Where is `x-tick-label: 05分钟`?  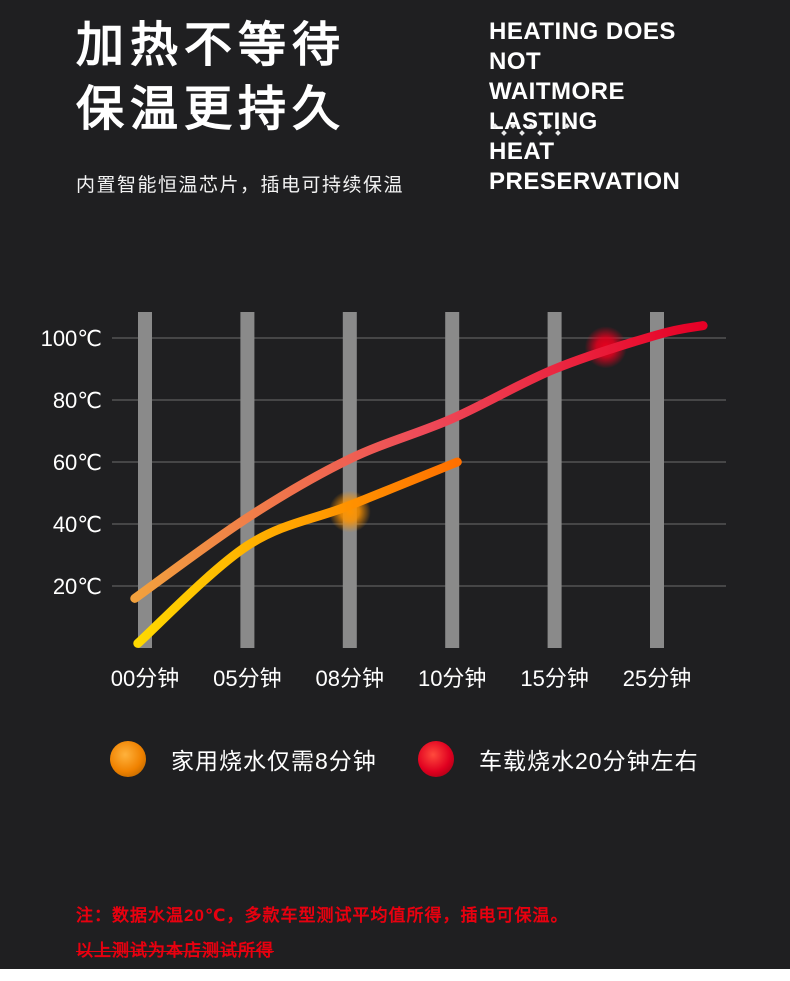
x-tick-label: 05分钟 is located at coordinates (247, 678).